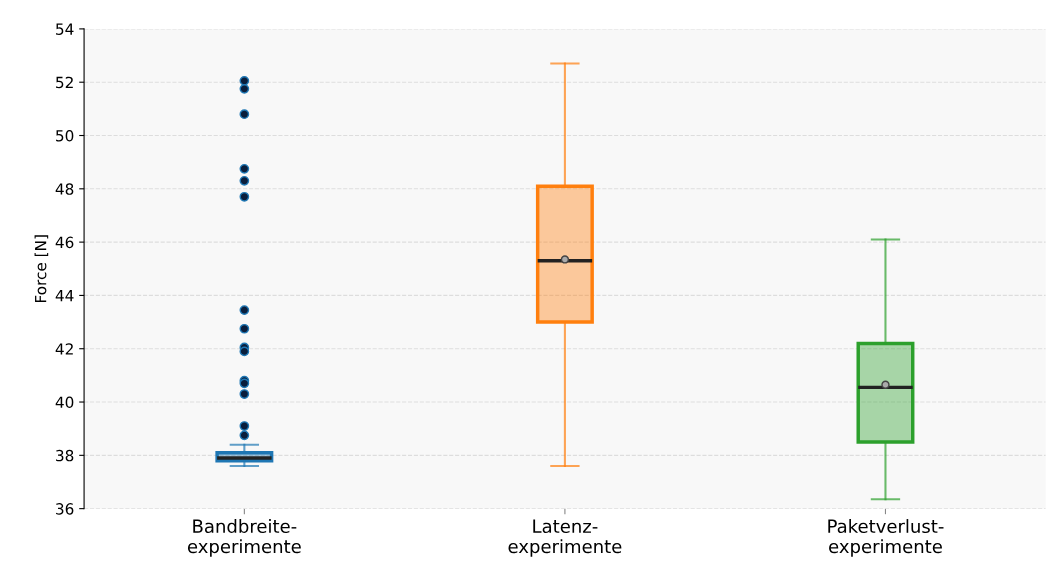 This screenshot has height=578, width=1051. I want to click on y-tick-label: 54, so click(65, 29).